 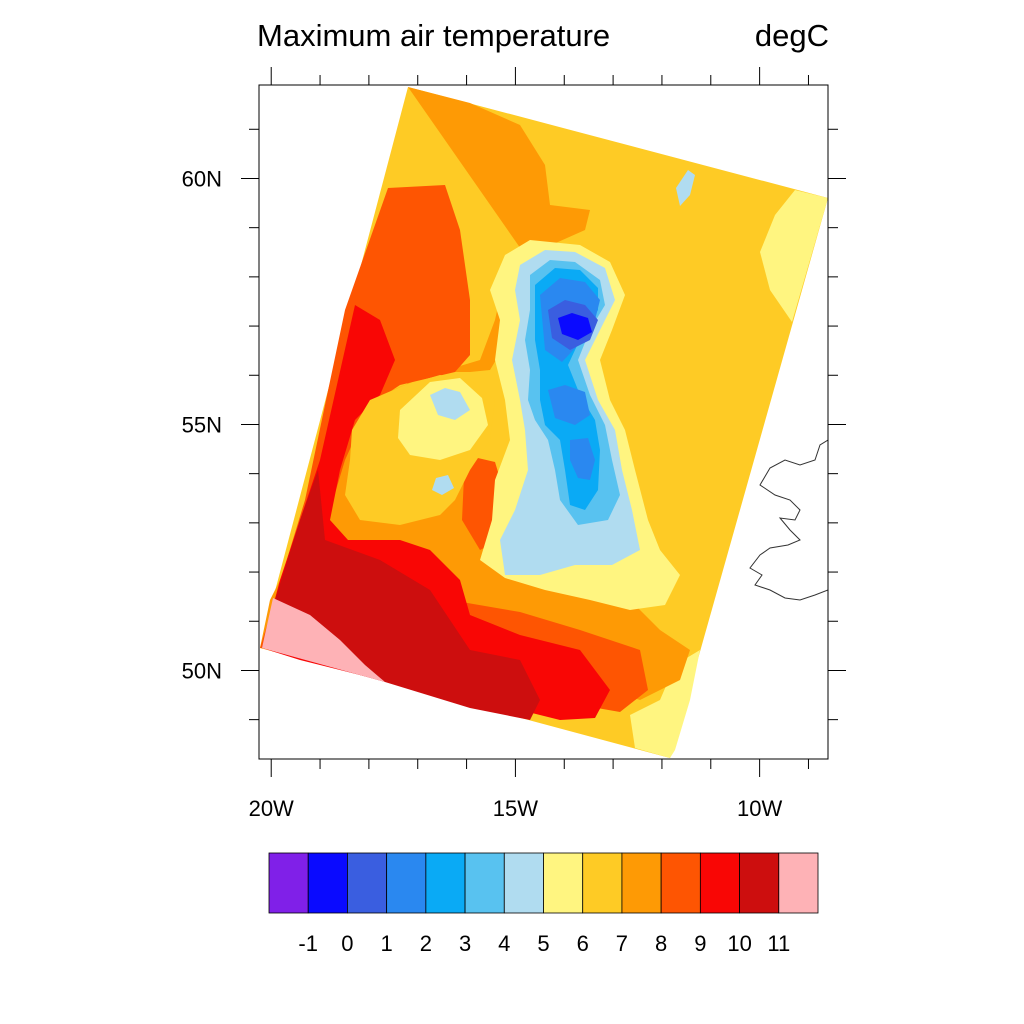 I want to click on y-tick-label: 55N, so click(x=202, y=424).